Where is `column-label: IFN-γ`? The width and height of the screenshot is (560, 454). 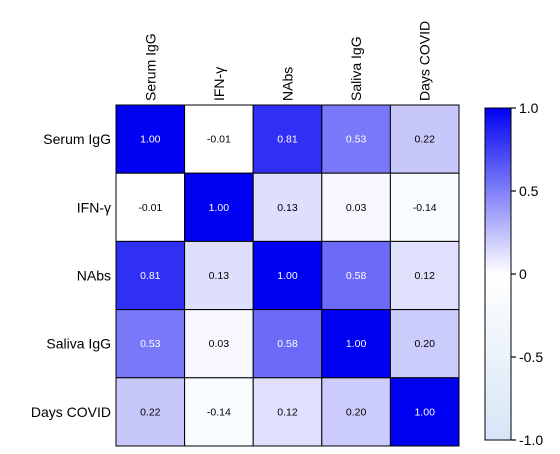
column-label: IFN-γ is located at coordinates (219, 84).